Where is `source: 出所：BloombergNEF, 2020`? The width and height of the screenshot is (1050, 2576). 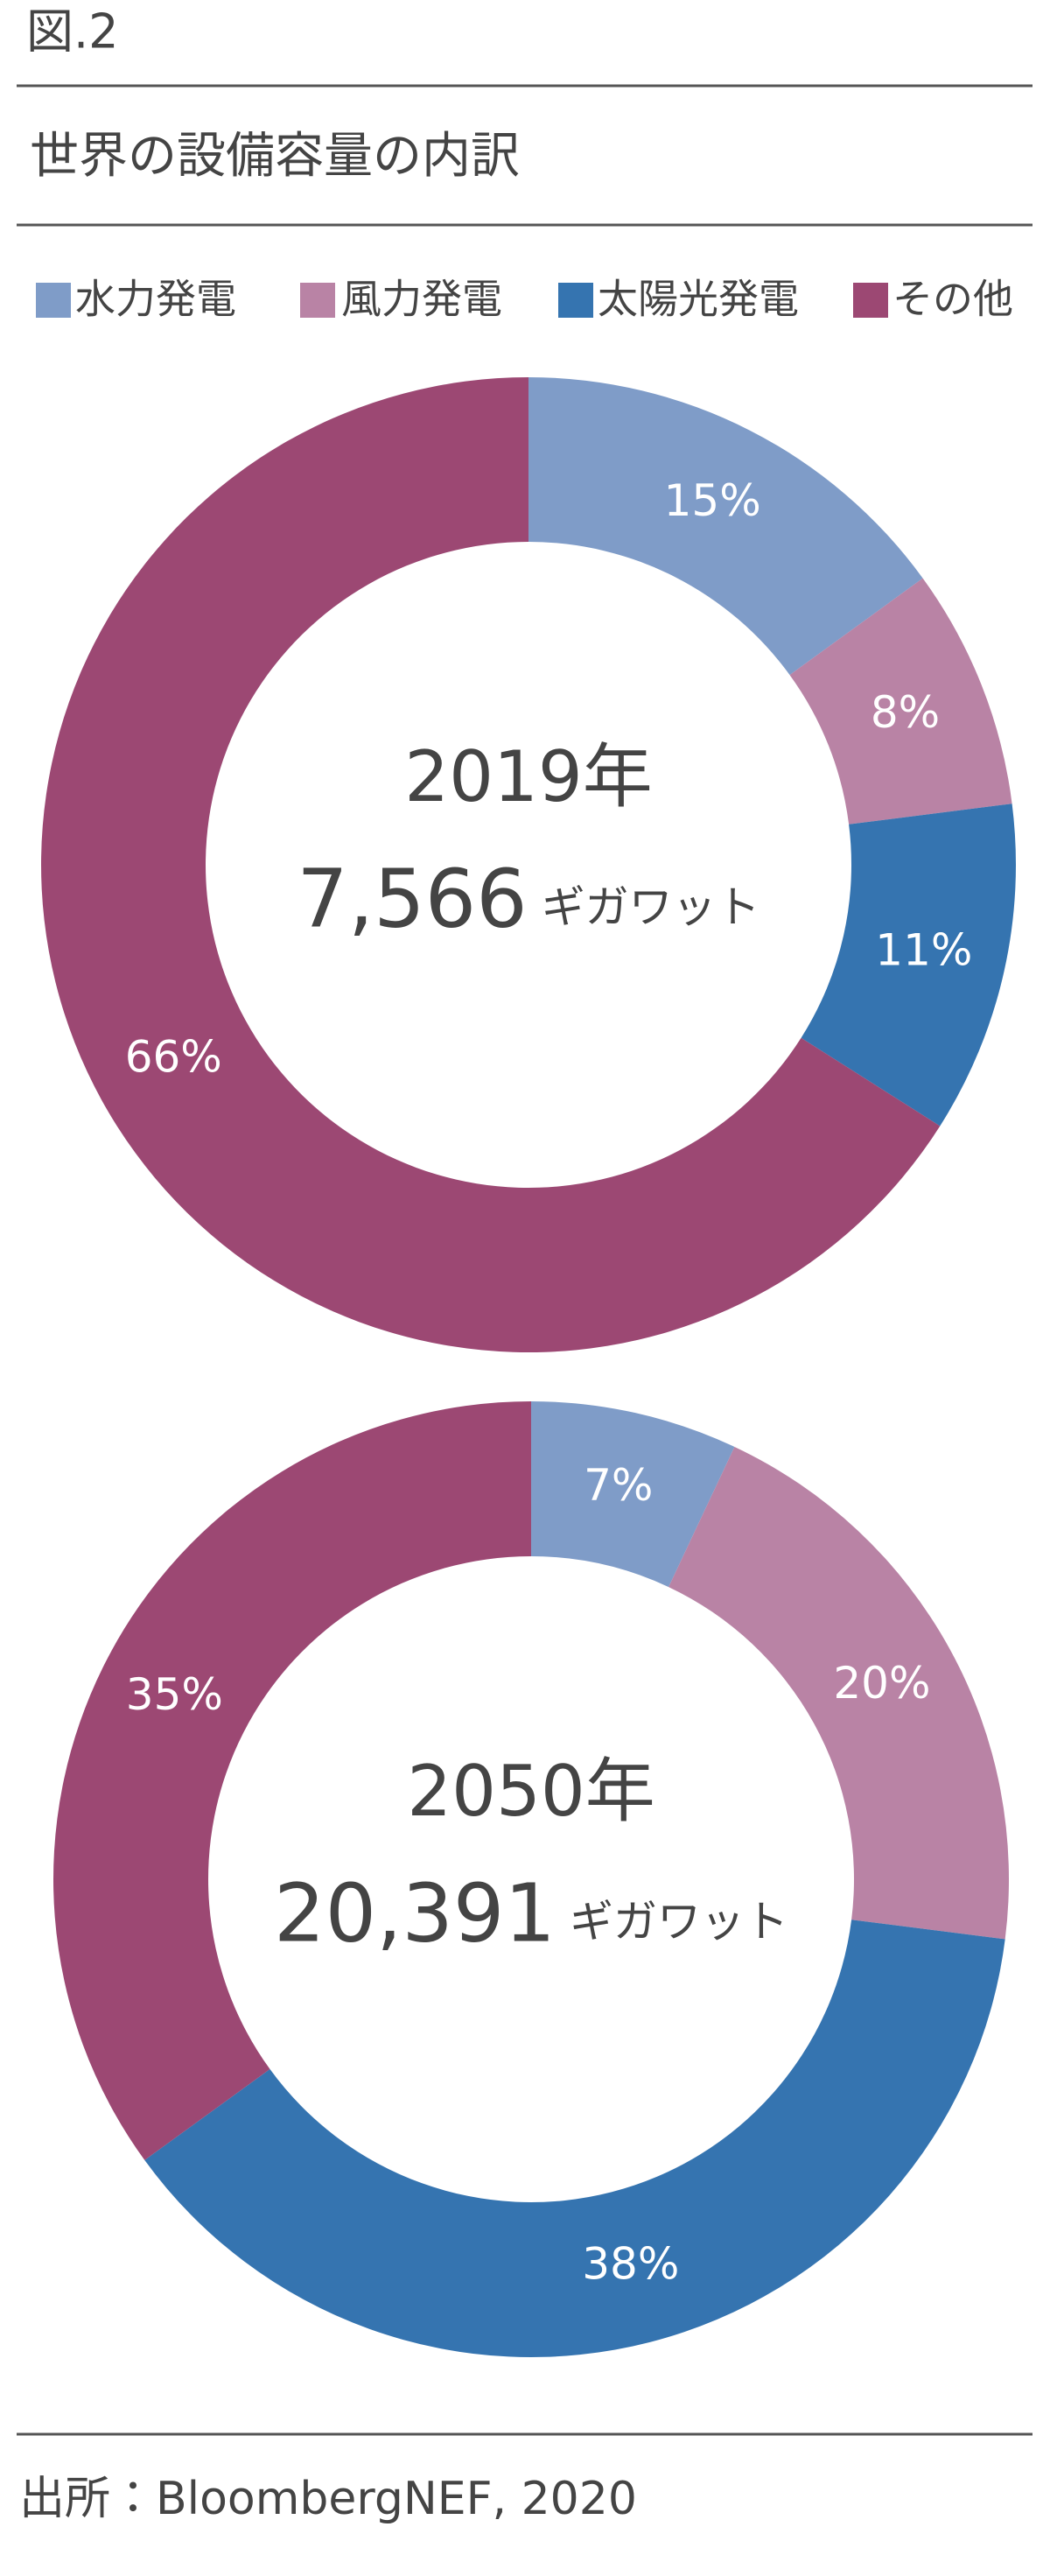
source: 出所：BloombergNEF, 2020 is located at coordinates (328, 2499).